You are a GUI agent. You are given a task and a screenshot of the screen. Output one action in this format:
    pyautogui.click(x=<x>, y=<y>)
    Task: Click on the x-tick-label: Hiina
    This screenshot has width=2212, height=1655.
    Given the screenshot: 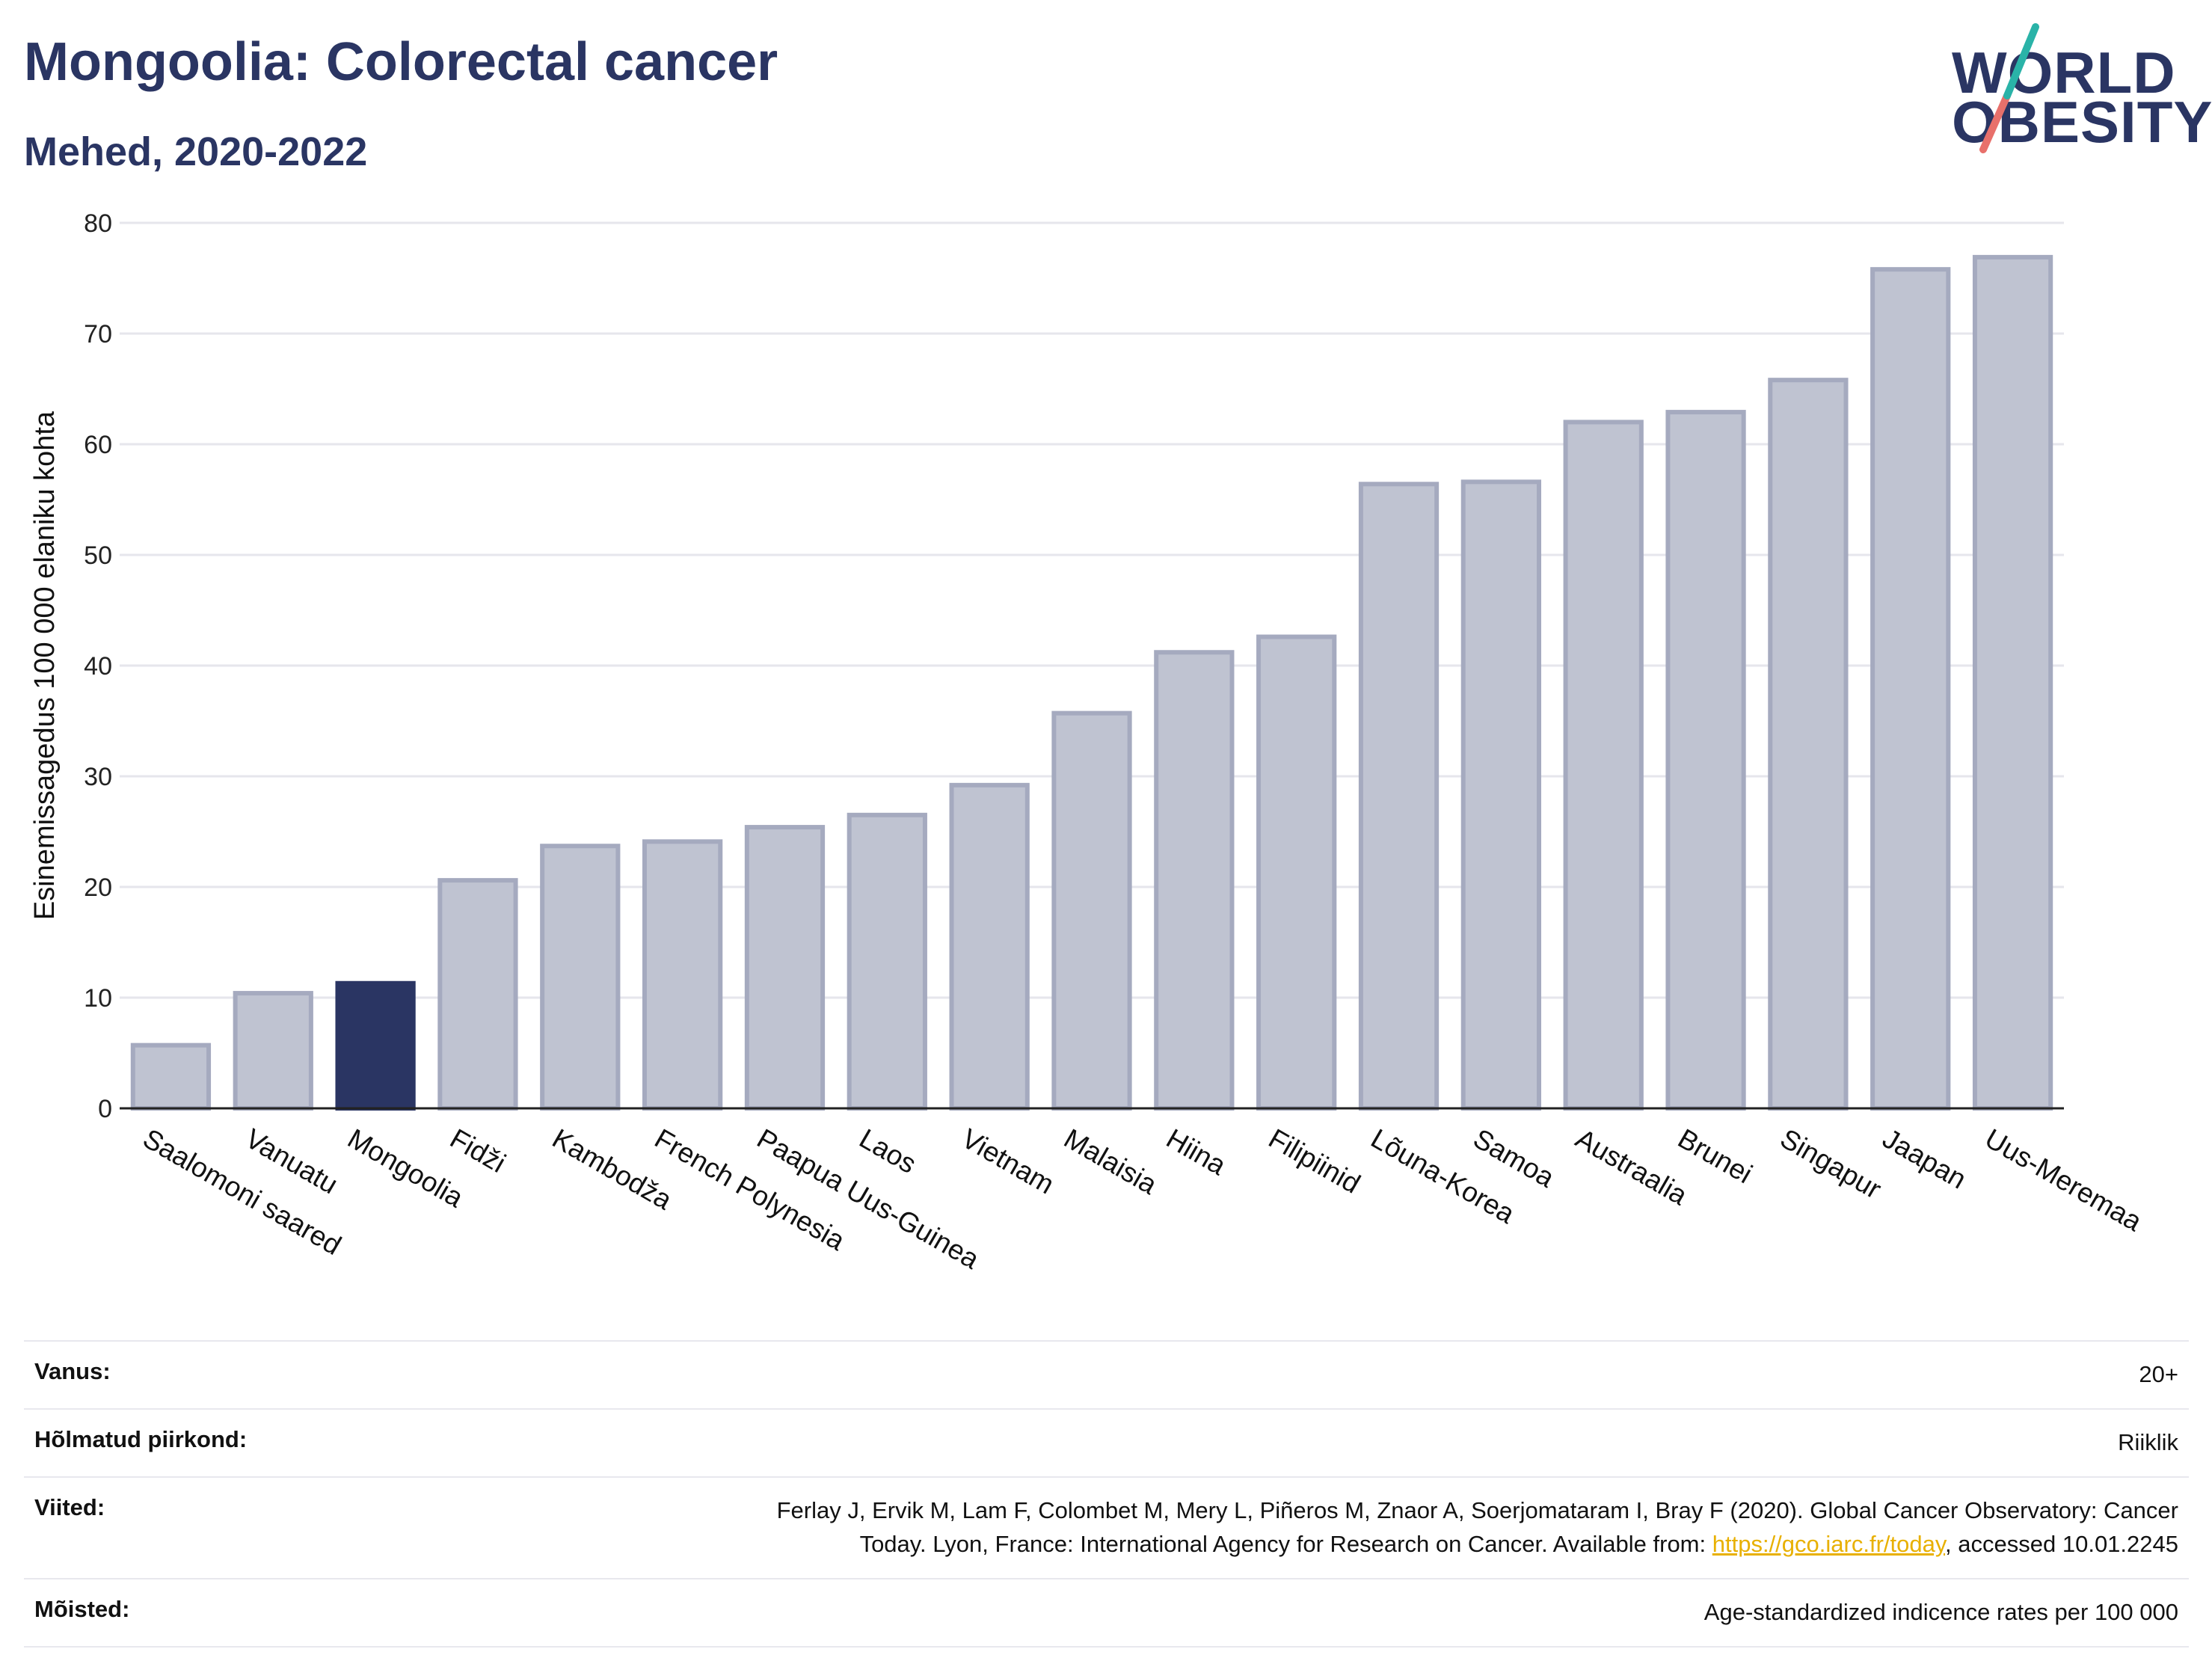 What is the action you would take?
    pyautogui.click(x=1196, y=1152)
    